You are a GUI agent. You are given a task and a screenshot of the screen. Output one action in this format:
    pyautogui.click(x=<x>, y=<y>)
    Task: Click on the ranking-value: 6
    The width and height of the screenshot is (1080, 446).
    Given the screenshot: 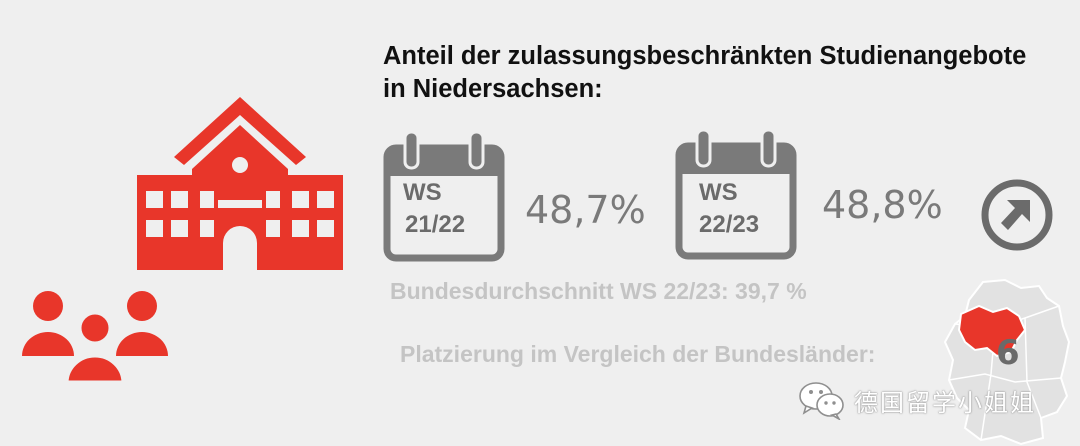 What is the action you would take?
    pyautogui.click(x=1008, y=353)
    